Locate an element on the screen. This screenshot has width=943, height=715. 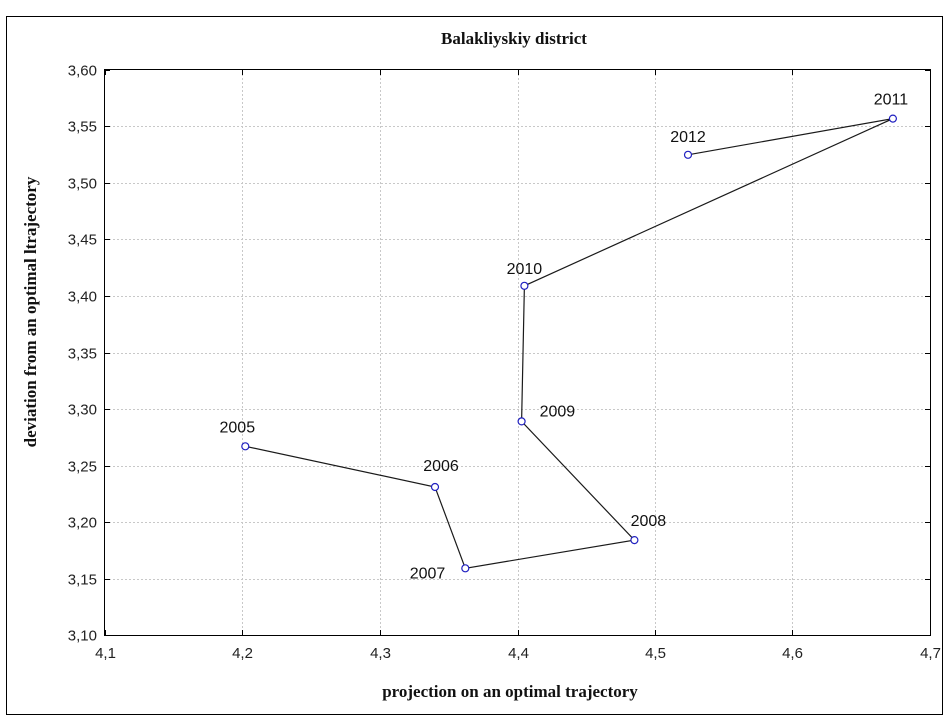
x-tick-label: 4,3 is located at coordinates (380, 653).